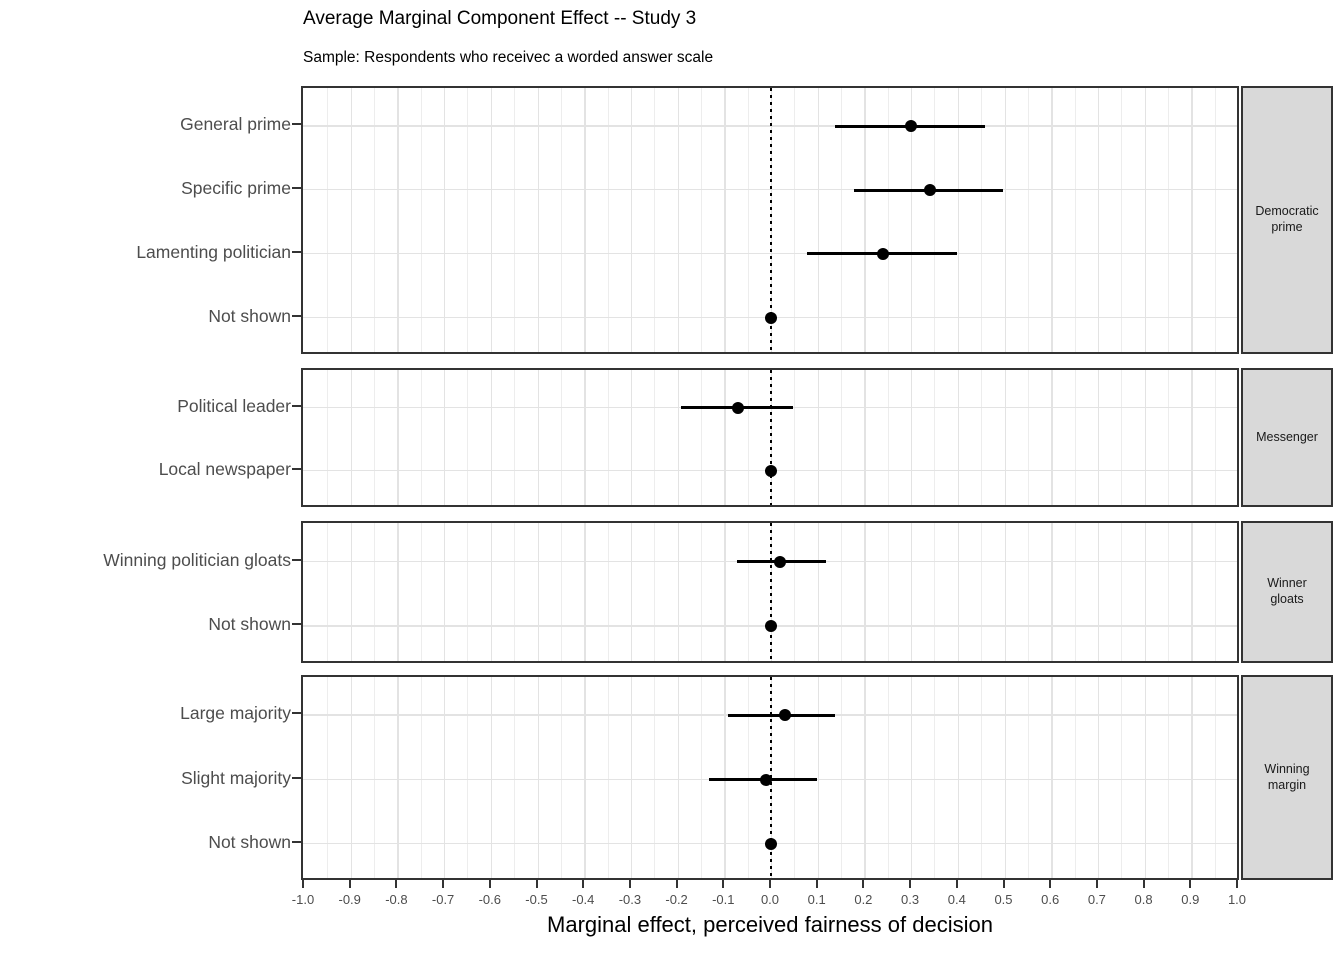 The width and height of the screenshot is (1344, 960). Describe the element at coordinates (1287, 583) in the screenshot. I see `facet-strip-label: Winner` at that location.